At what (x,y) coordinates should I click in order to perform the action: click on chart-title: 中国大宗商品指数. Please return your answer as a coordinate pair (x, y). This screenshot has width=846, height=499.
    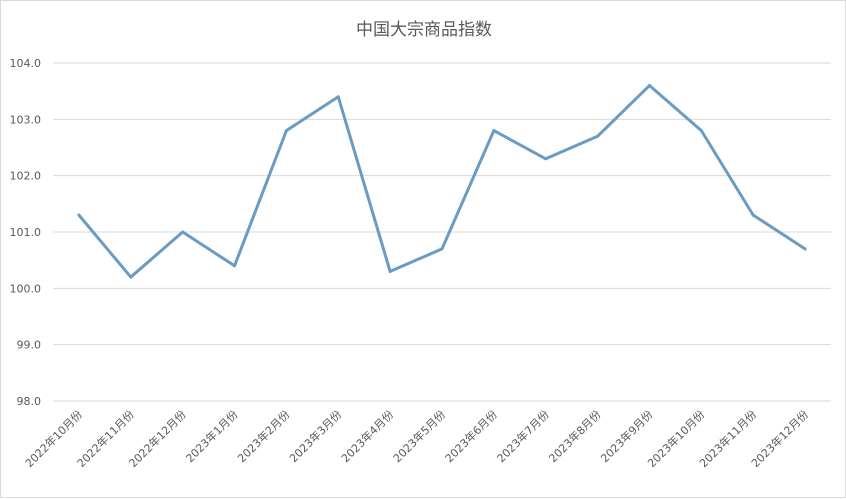
    Looking at the image, I should click on (424, 30).